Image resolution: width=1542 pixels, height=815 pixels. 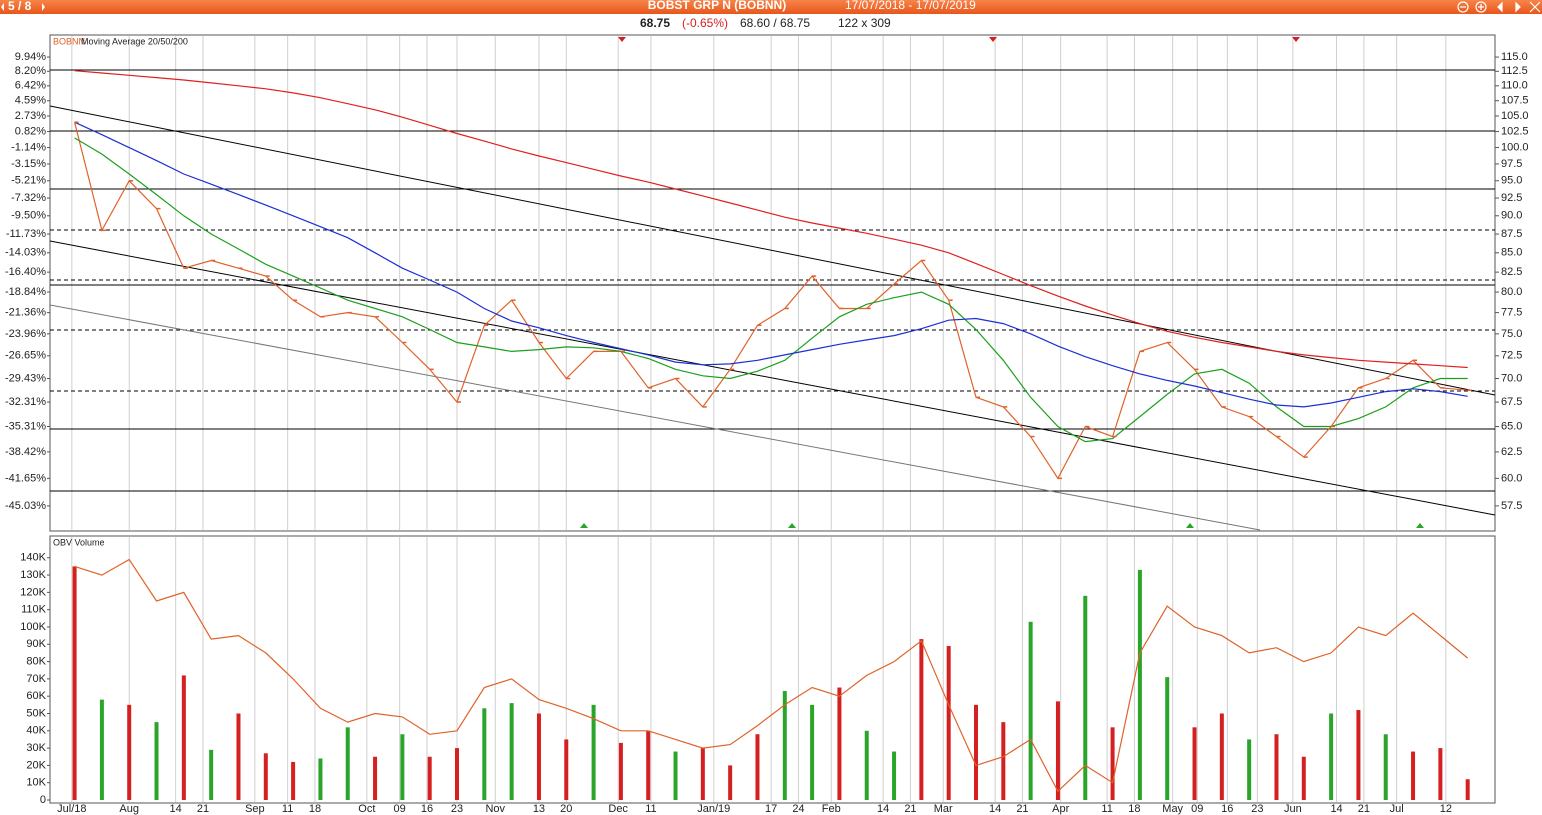 I want to click on y-tick-label: 70K, so click(x=36, y=679).